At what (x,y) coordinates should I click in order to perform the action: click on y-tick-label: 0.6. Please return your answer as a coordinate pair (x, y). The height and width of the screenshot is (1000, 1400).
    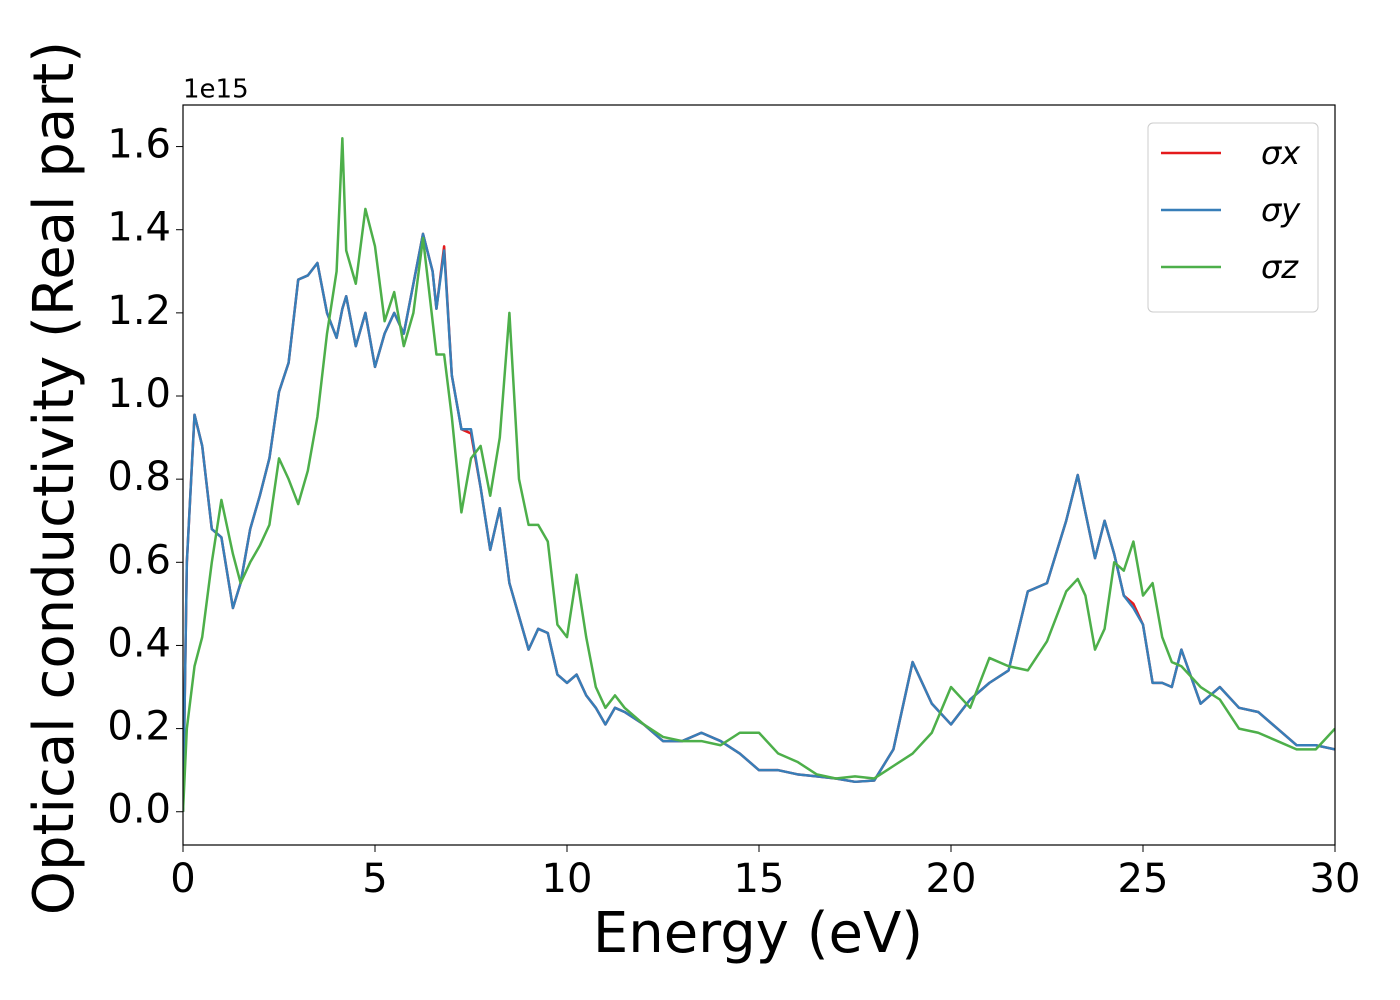
    Looking at the image, I should click on (139, 560).